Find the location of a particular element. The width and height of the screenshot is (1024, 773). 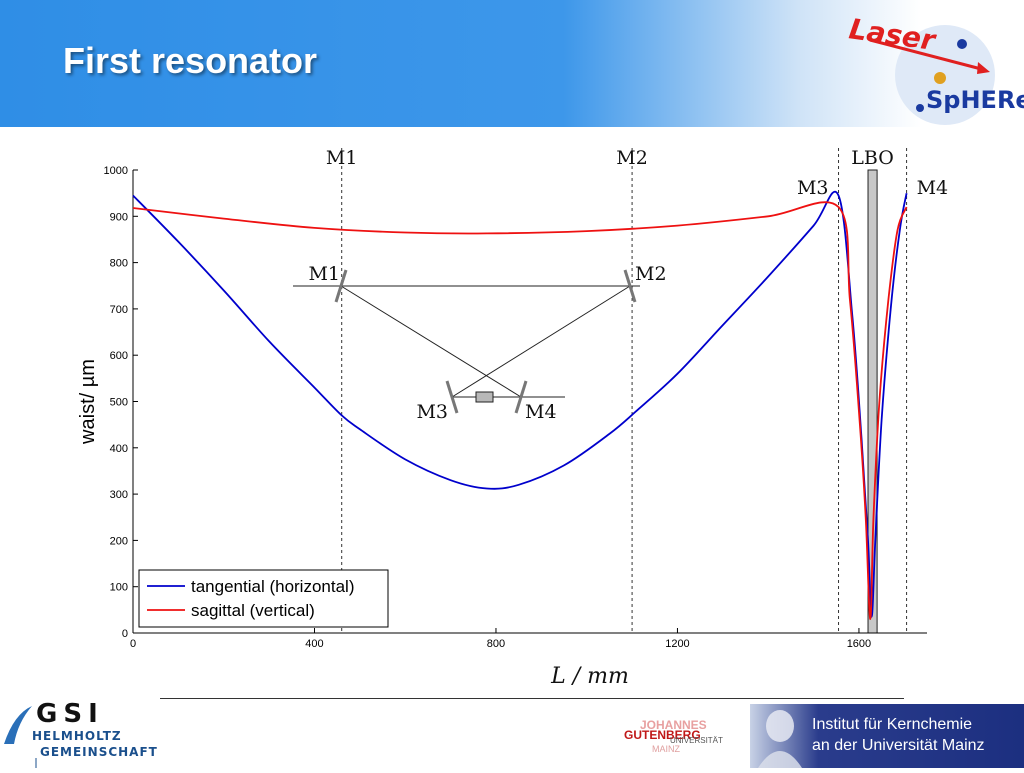

y-tick-label: 1000 is located at coordinates (116, 171).